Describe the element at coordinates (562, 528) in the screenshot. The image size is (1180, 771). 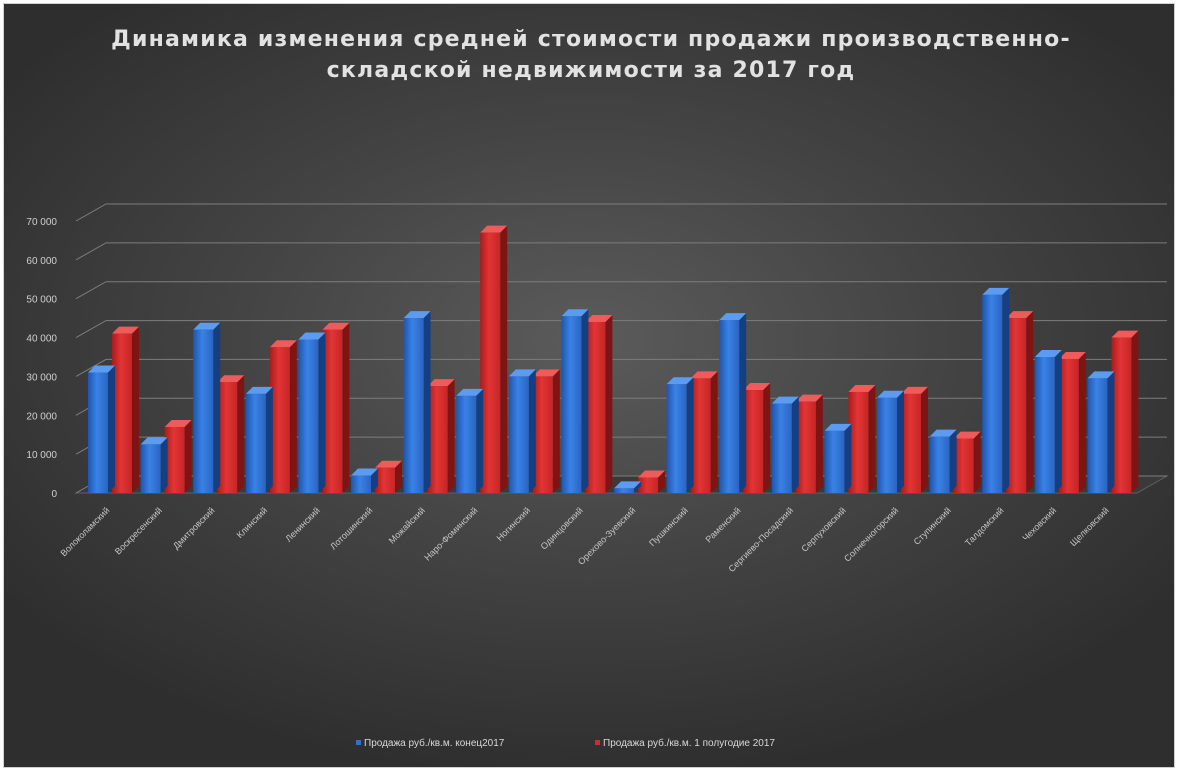
I see `x-tick-label: Одинцовский` at that location.